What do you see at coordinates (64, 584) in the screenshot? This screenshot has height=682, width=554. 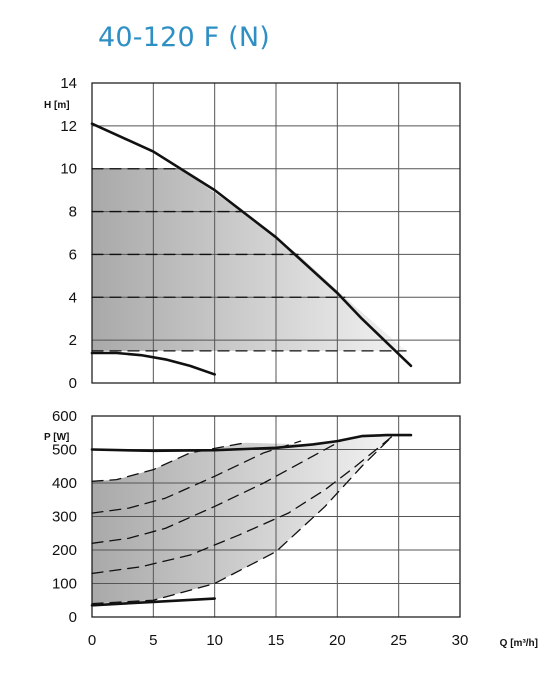 I see `y-tick-label: 100` at bounding box center [64, 584].